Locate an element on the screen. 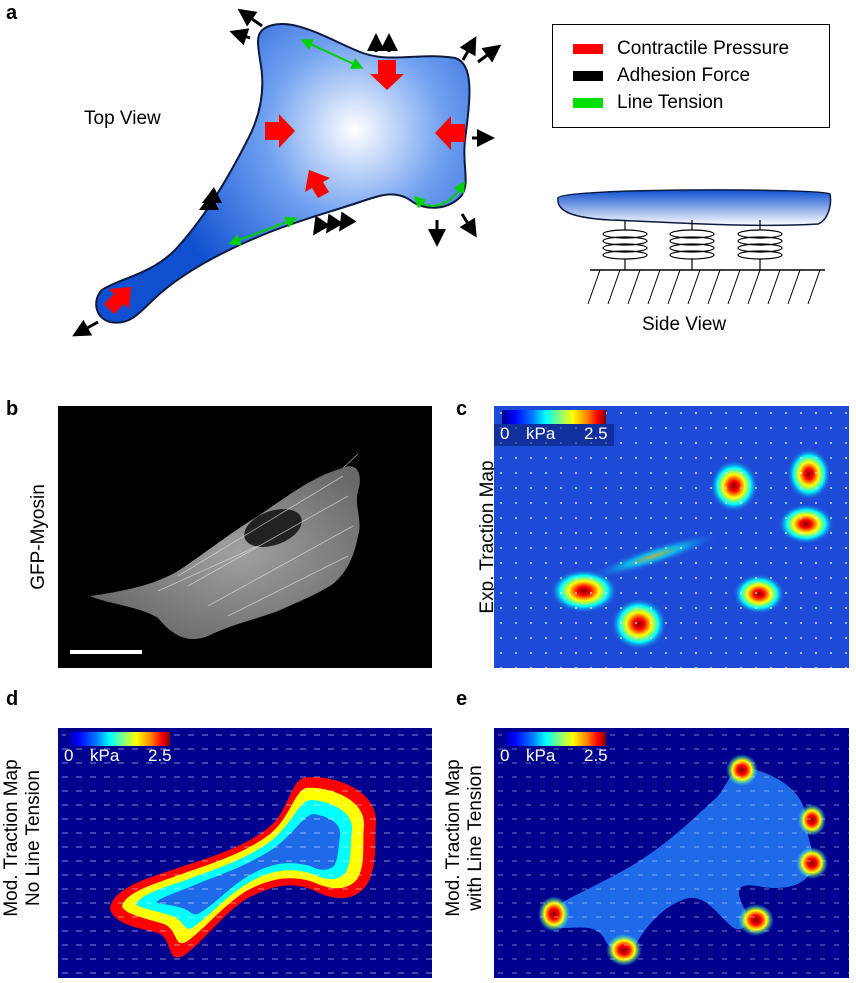 The height and width of the screenshot is (983, 856). cell-shape-no-tension is located at coordinates (245, 853).